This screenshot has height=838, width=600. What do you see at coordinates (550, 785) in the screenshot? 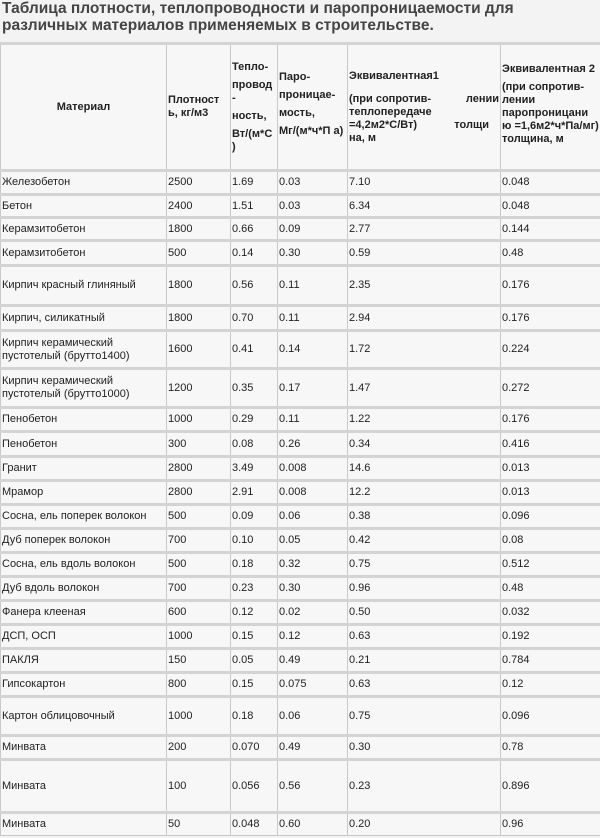
I see `cell-eq2-thickness: 0.896` at bounding box center [550, 785].